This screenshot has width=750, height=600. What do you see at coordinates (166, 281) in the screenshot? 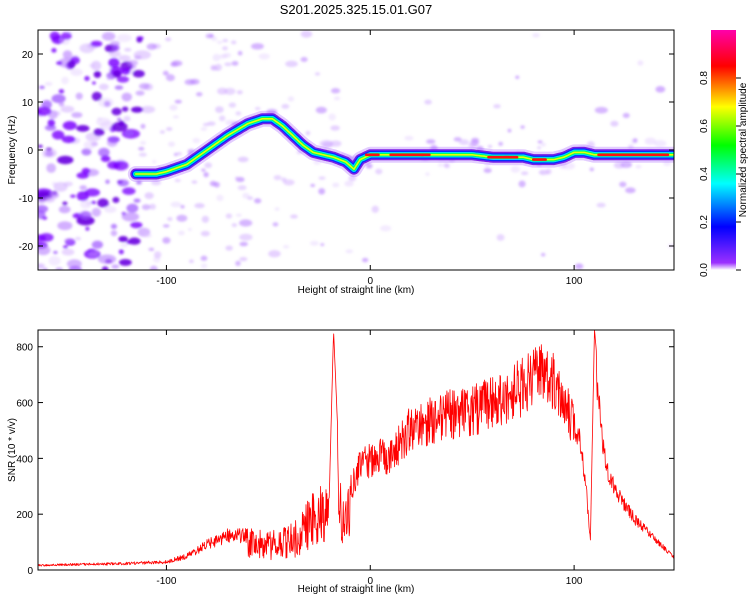
I see `spectrogram-xtick-label: -100` at bounding box center [166, 281].